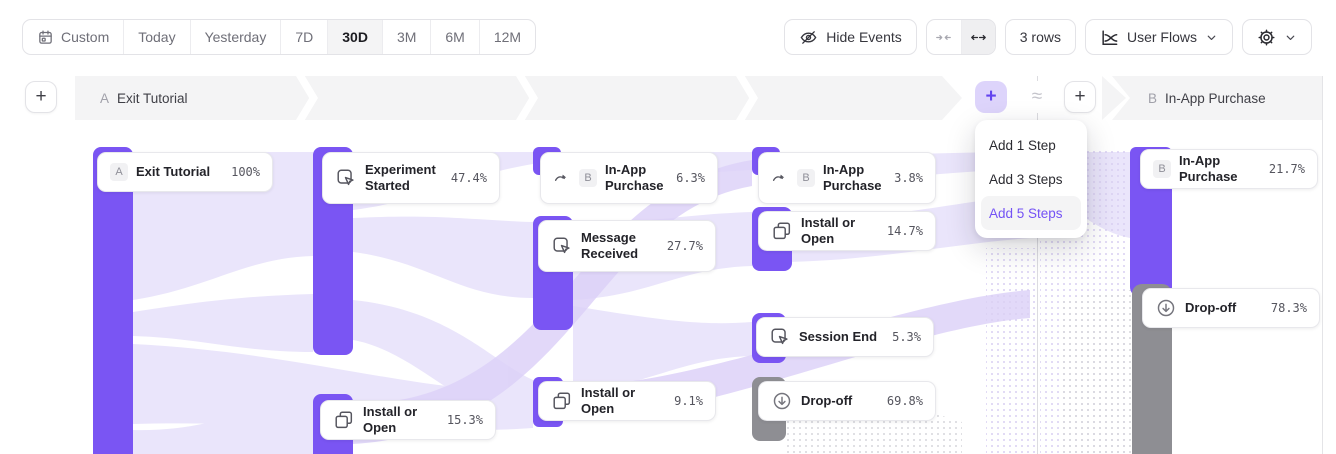 The width and height of the screenshot is (1336, 454). What do you see at coordinates (45, 37) in the screenshot?
I see `calendar-icon` at bounding box center [45, 37].